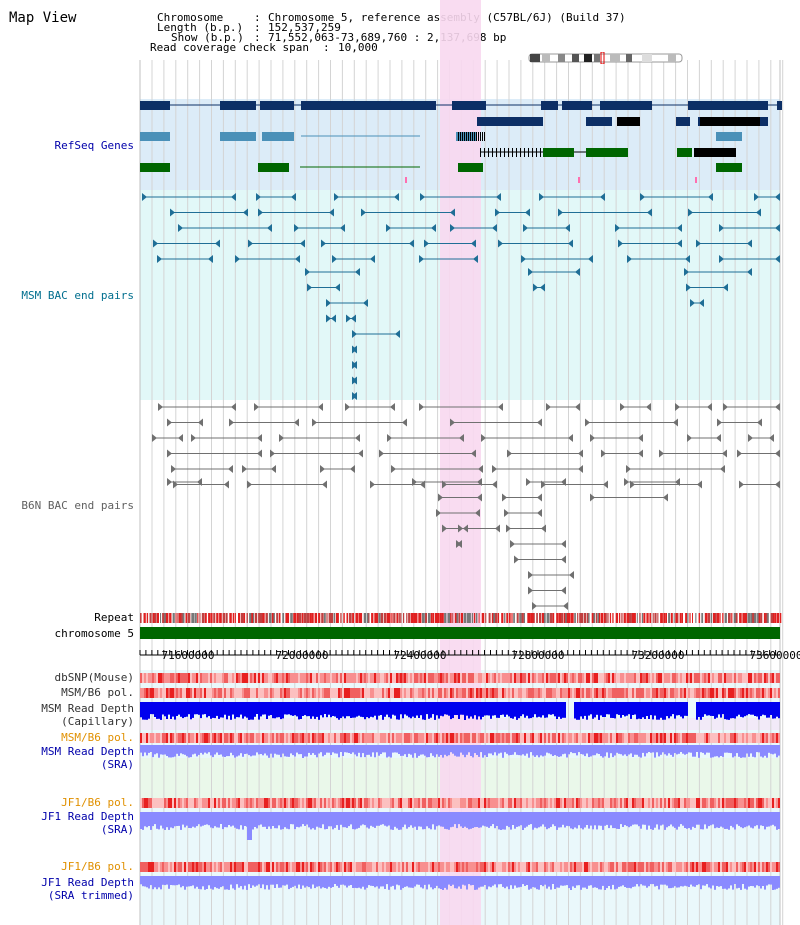 This screenshot has height=925, width=800. I want to click on msm-bac-pair-end, so click(411, 243).